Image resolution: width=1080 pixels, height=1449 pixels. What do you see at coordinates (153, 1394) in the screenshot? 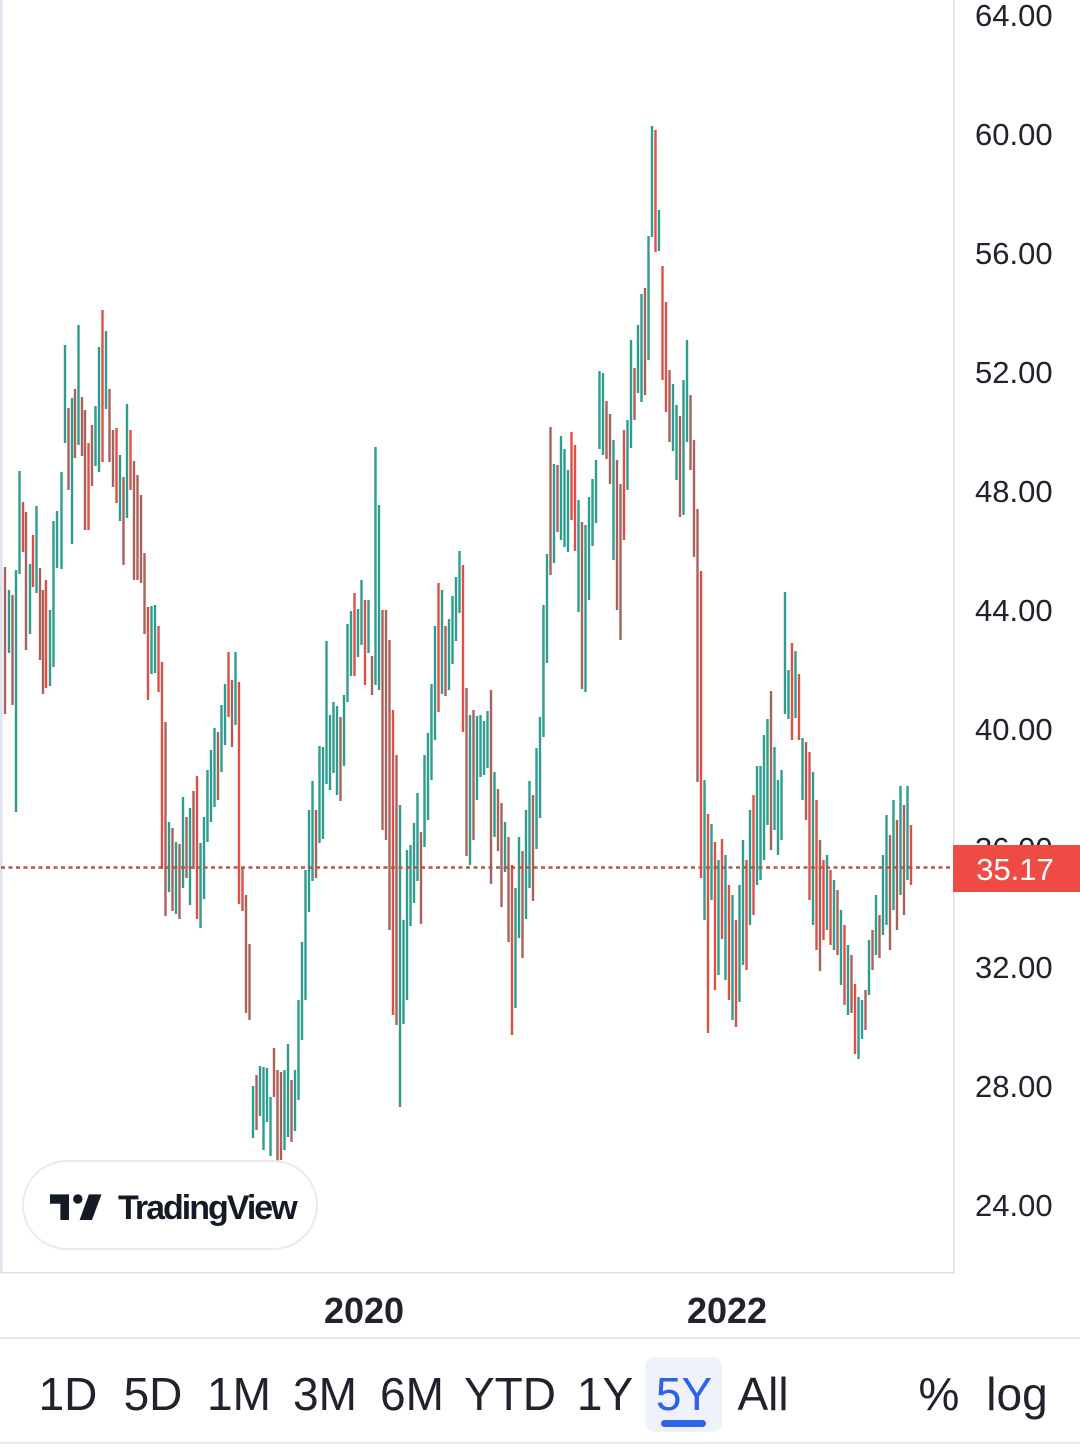
I see `svg-text: 5D` at bounding box center [153, 1394].